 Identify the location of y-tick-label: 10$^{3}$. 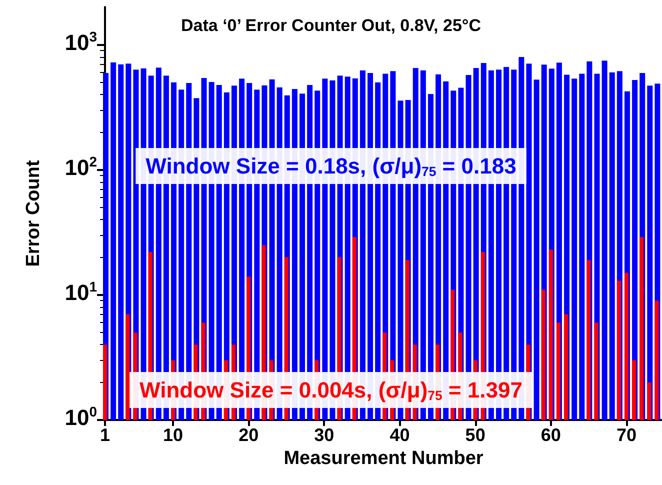
(80, 41).